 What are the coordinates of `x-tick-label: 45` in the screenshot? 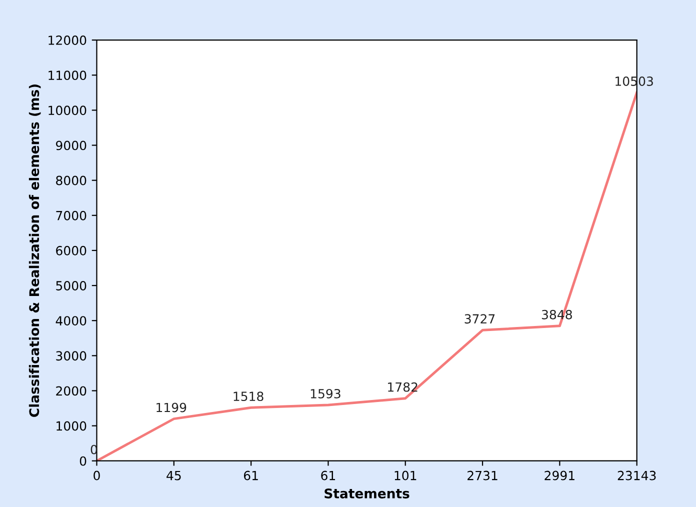 It's located at (173, 475).